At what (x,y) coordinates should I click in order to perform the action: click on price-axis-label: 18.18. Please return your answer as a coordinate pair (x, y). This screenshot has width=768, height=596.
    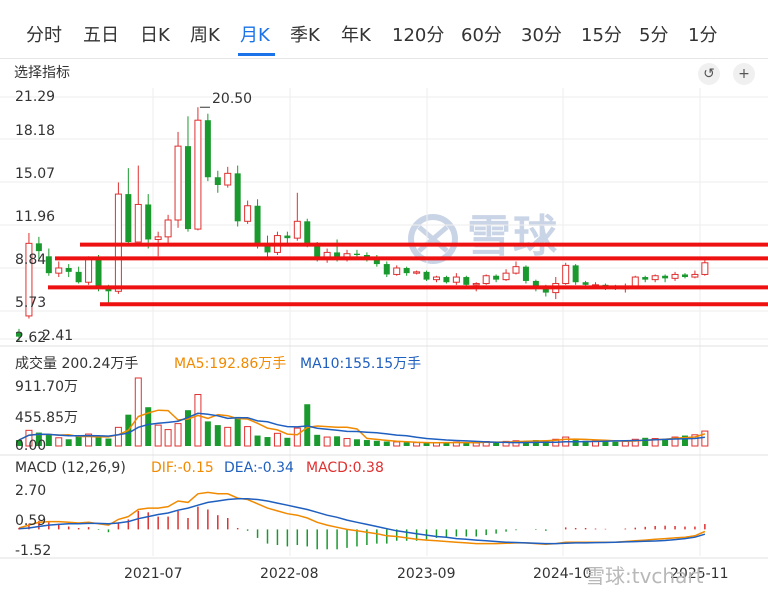
    Looking at the image, I should click on (35, 131).